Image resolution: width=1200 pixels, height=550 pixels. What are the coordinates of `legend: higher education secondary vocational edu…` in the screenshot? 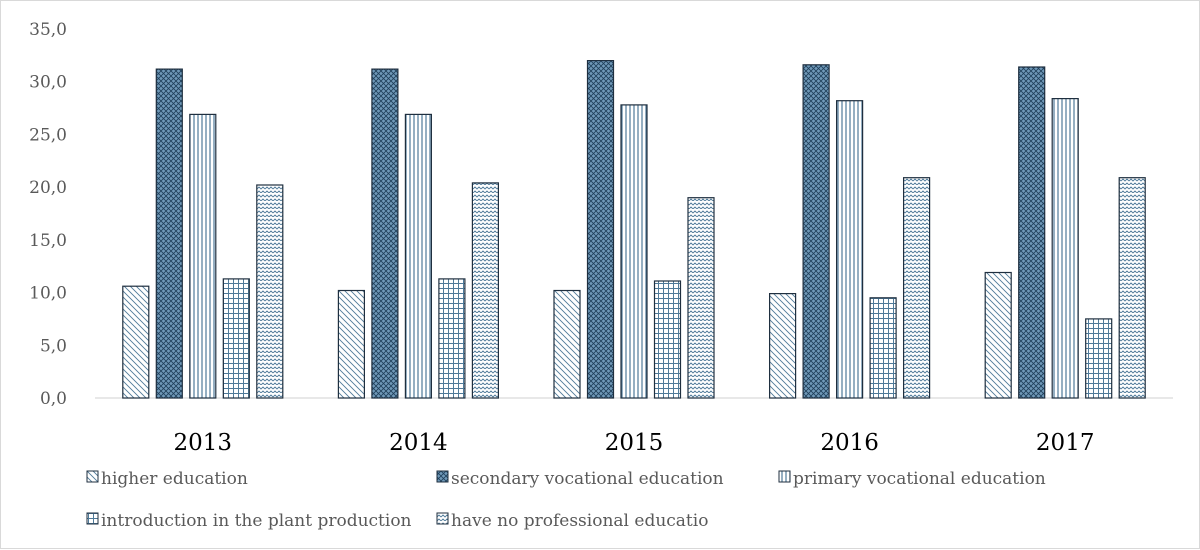 It's located at (566, 500).